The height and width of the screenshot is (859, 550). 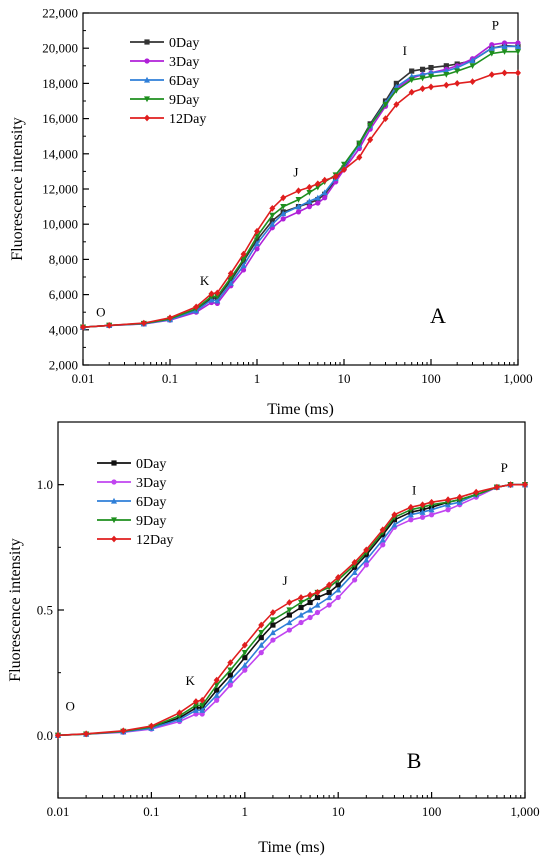 What do you see at coordinates (285, 580) in the screenshot?
I see `phase-label: J` at bounding box center [285, 580].